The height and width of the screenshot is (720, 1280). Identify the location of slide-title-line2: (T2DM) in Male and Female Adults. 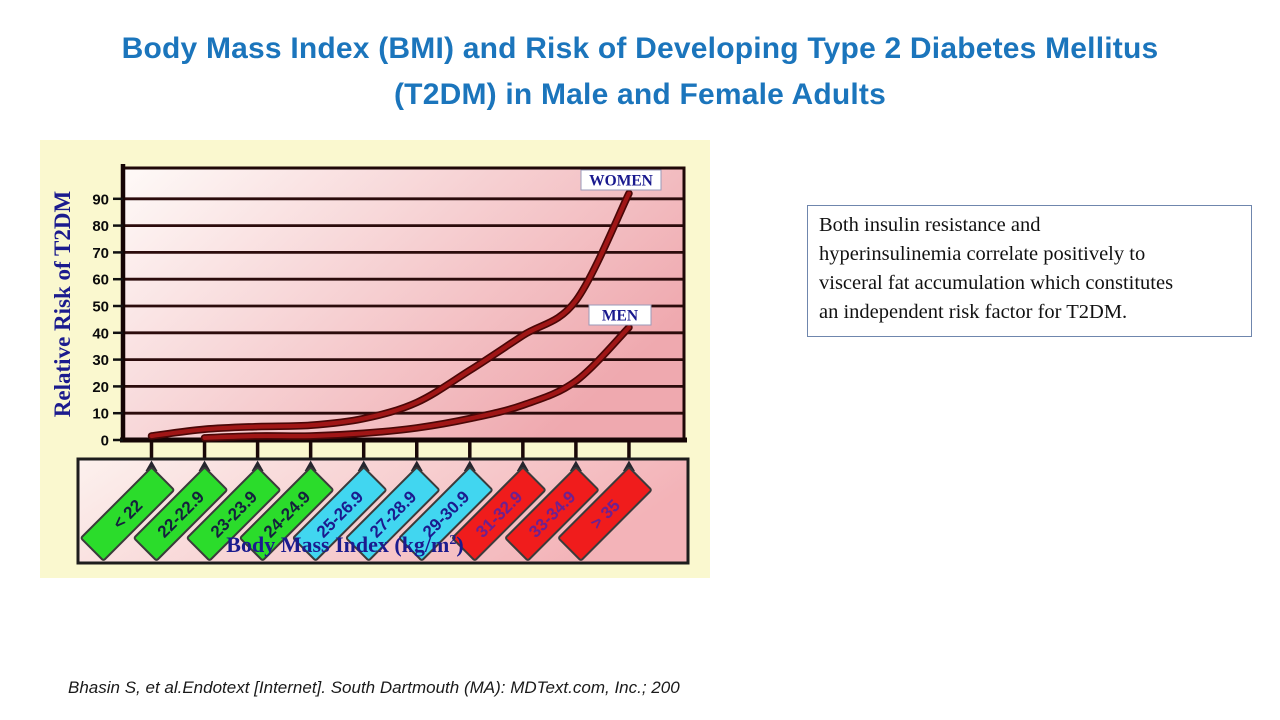
(639, 94).